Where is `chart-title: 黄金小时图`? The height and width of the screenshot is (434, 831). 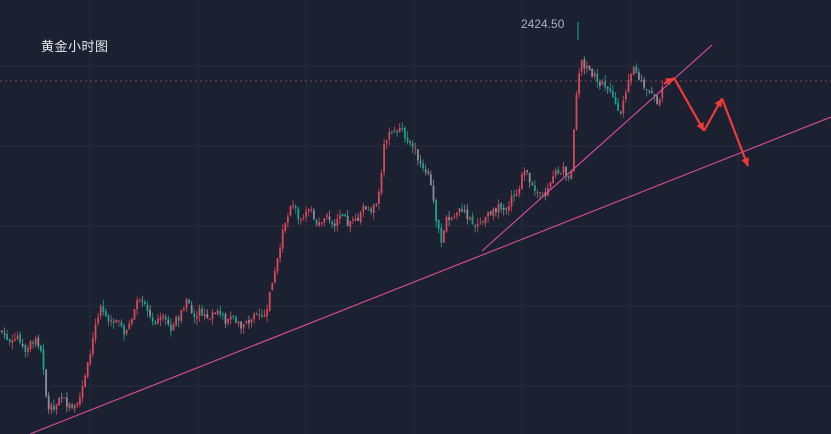
chart-title: 黄金小时图 is located at coordinates (75, 47).